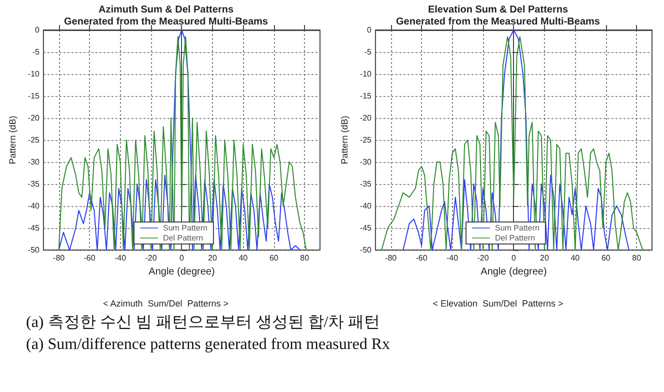  What do you see at coordinates (498, 10) in the screenshot?
I see `chart-title: Elevation Sum & Del Patterns` at bounding box center [498, 10].